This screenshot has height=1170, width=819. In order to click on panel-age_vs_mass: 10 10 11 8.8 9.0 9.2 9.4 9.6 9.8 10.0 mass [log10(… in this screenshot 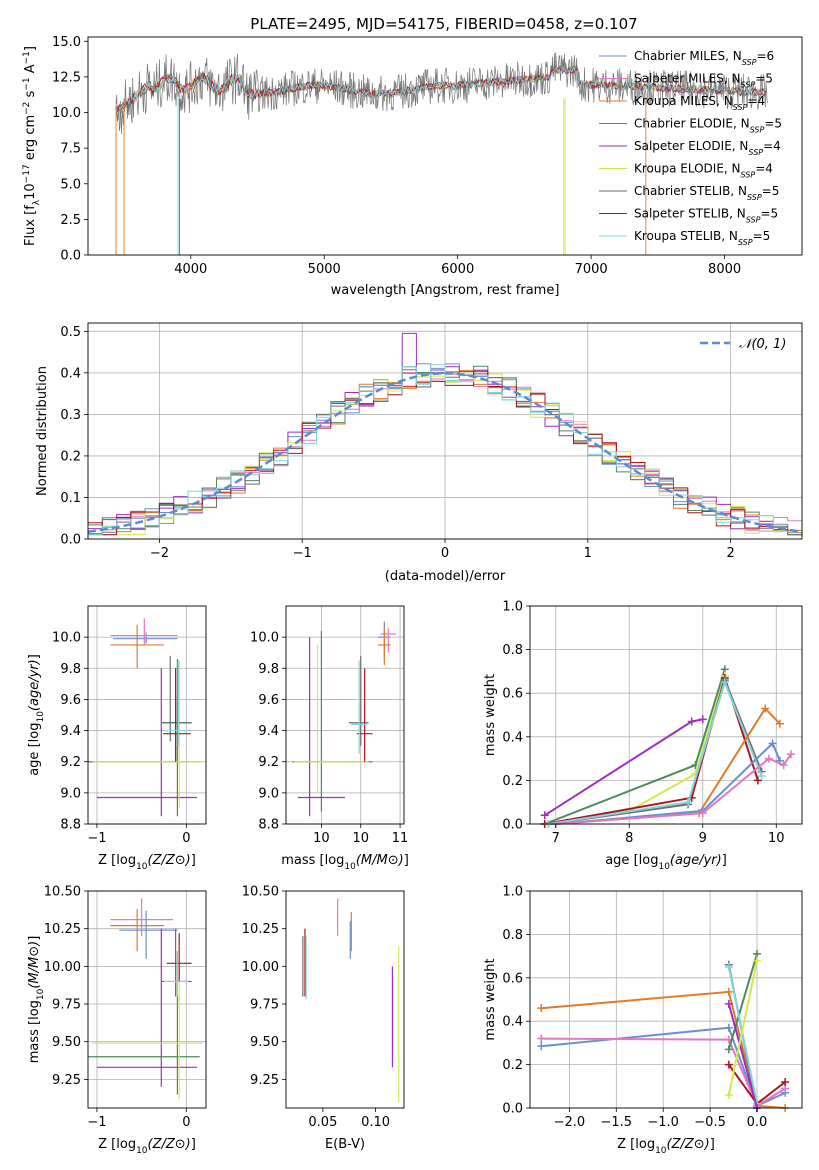, I will do `click(329, 738)`.